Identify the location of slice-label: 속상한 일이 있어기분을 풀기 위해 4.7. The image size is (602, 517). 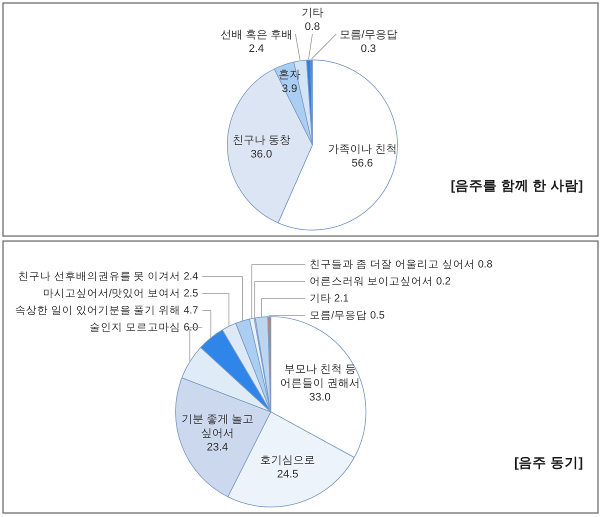
(106, 310).